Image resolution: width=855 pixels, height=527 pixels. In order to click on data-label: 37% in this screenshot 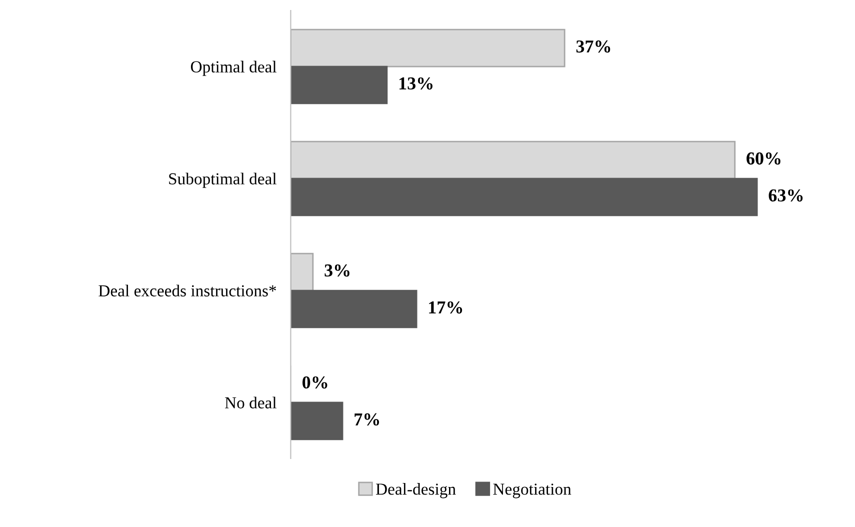, I will do `click(593, 46)`.